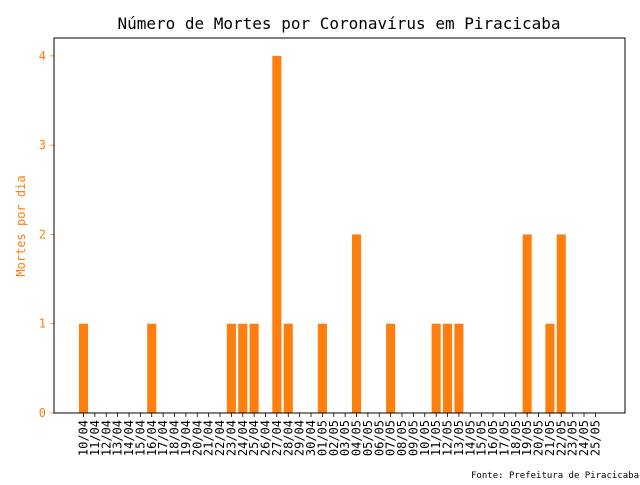  Describe the element at coordinates (300, 438) in the screenshot. I see `x-tick-label: 29/04` at that location.